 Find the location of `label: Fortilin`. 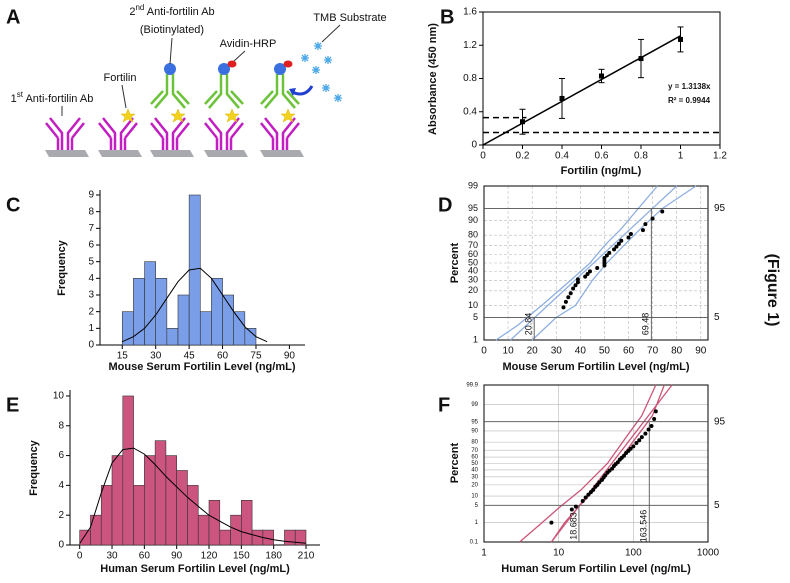

label: Fortilin is located at coordinates (119, 78).